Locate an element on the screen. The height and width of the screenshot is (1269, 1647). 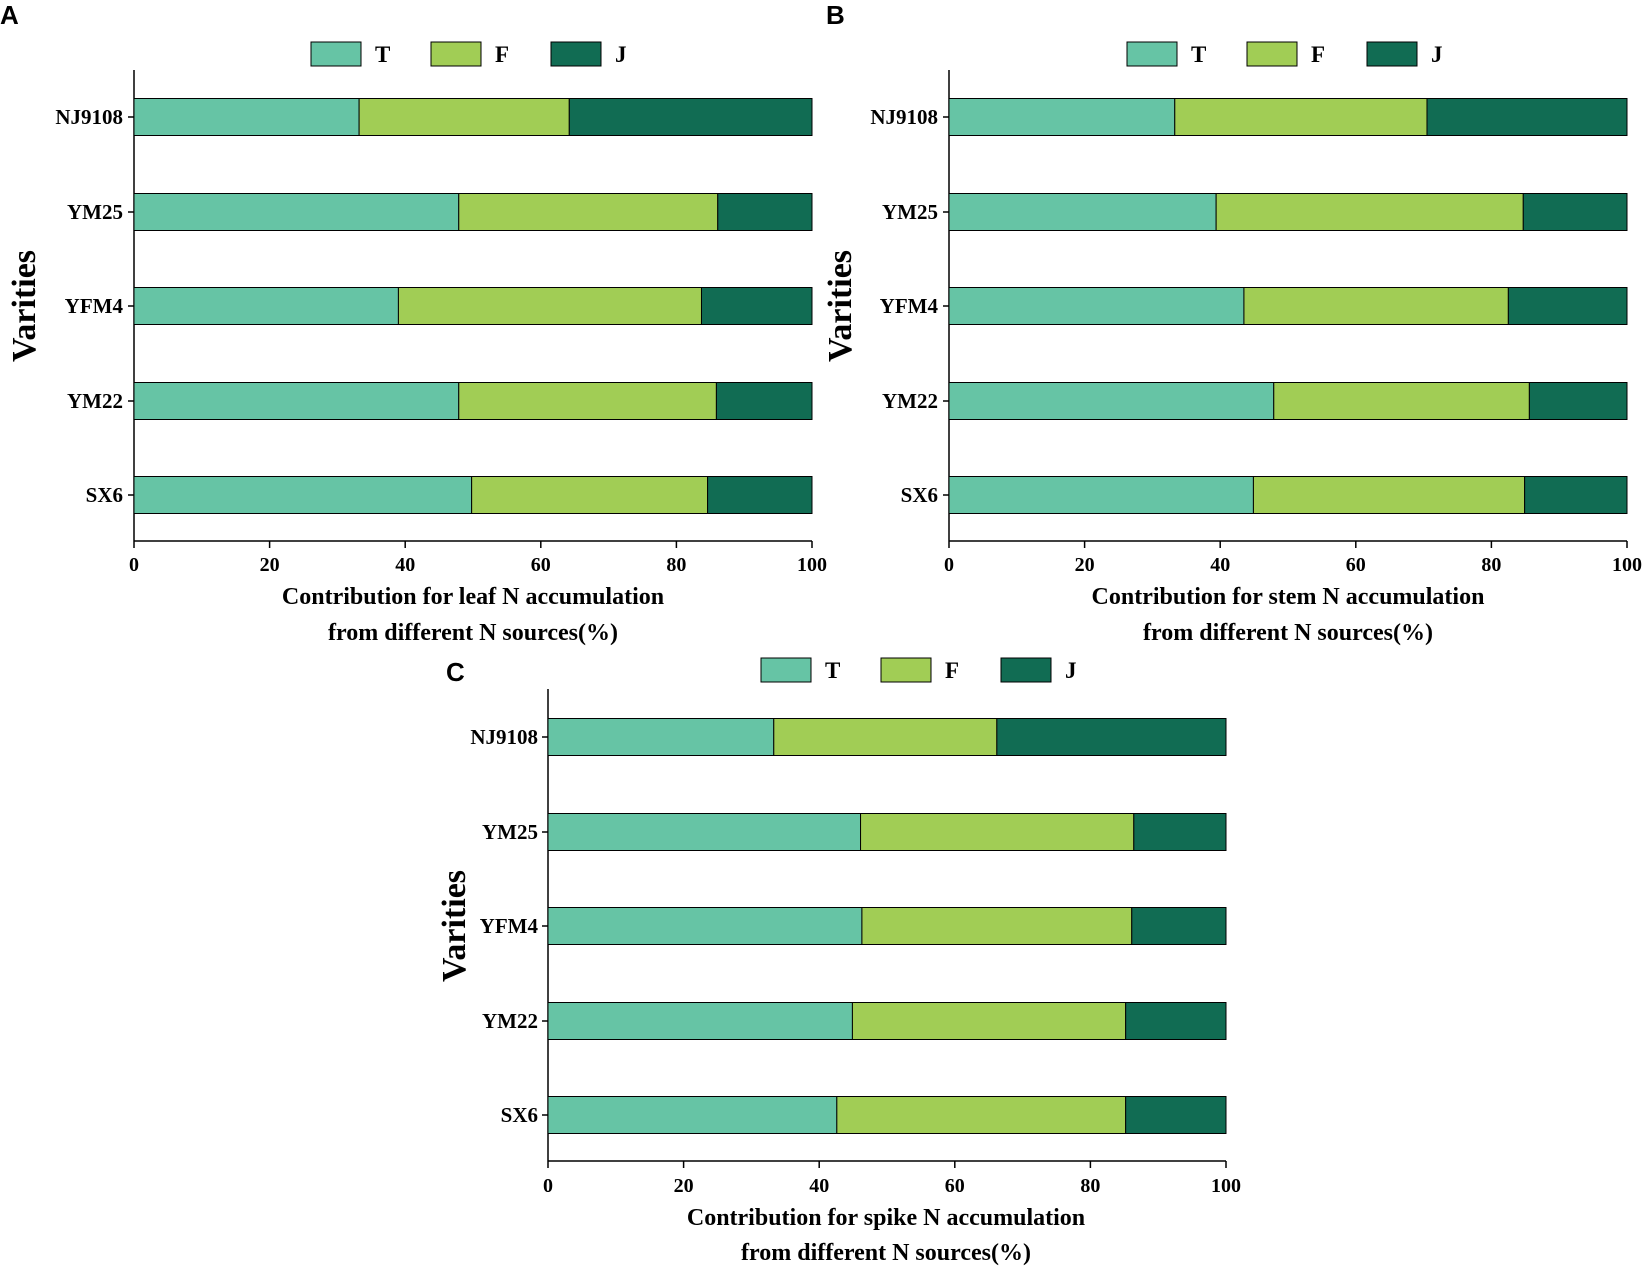
legend-swatch-f-c is located at coordinates (906, 670).